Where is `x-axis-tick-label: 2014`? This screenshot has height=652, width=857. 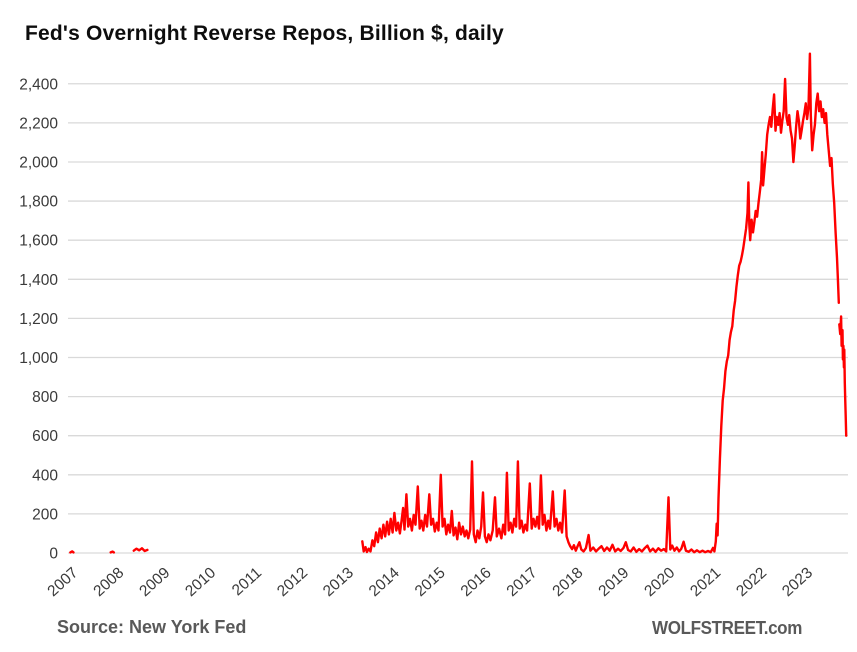
x-axis-tick-label: 2014 is located at coordinates (384, 582).